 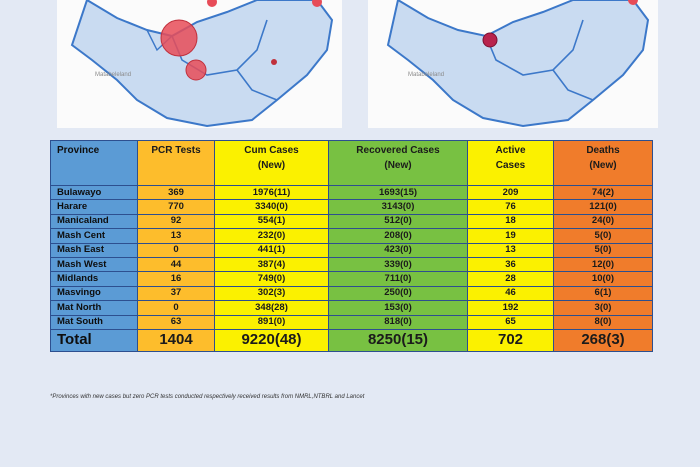 I want to click on recovered-cases-cell: 512(0), so click(x=398, y=221).